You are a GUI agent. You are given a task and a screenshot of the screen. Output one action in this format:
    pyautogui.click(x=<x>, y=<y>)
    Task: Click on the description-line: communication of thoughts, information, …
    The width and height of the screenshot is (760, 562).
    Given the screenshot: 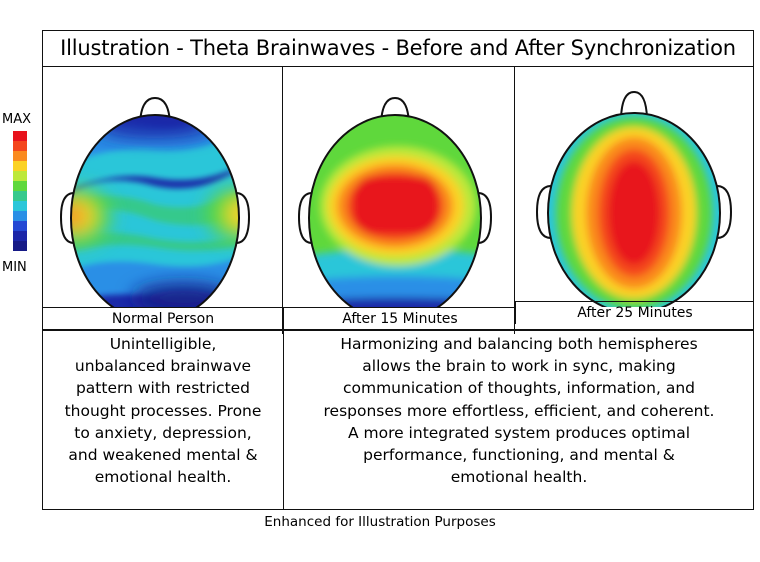 What is the action you would take?
    pyautogui.click(x=518, y=388)
    